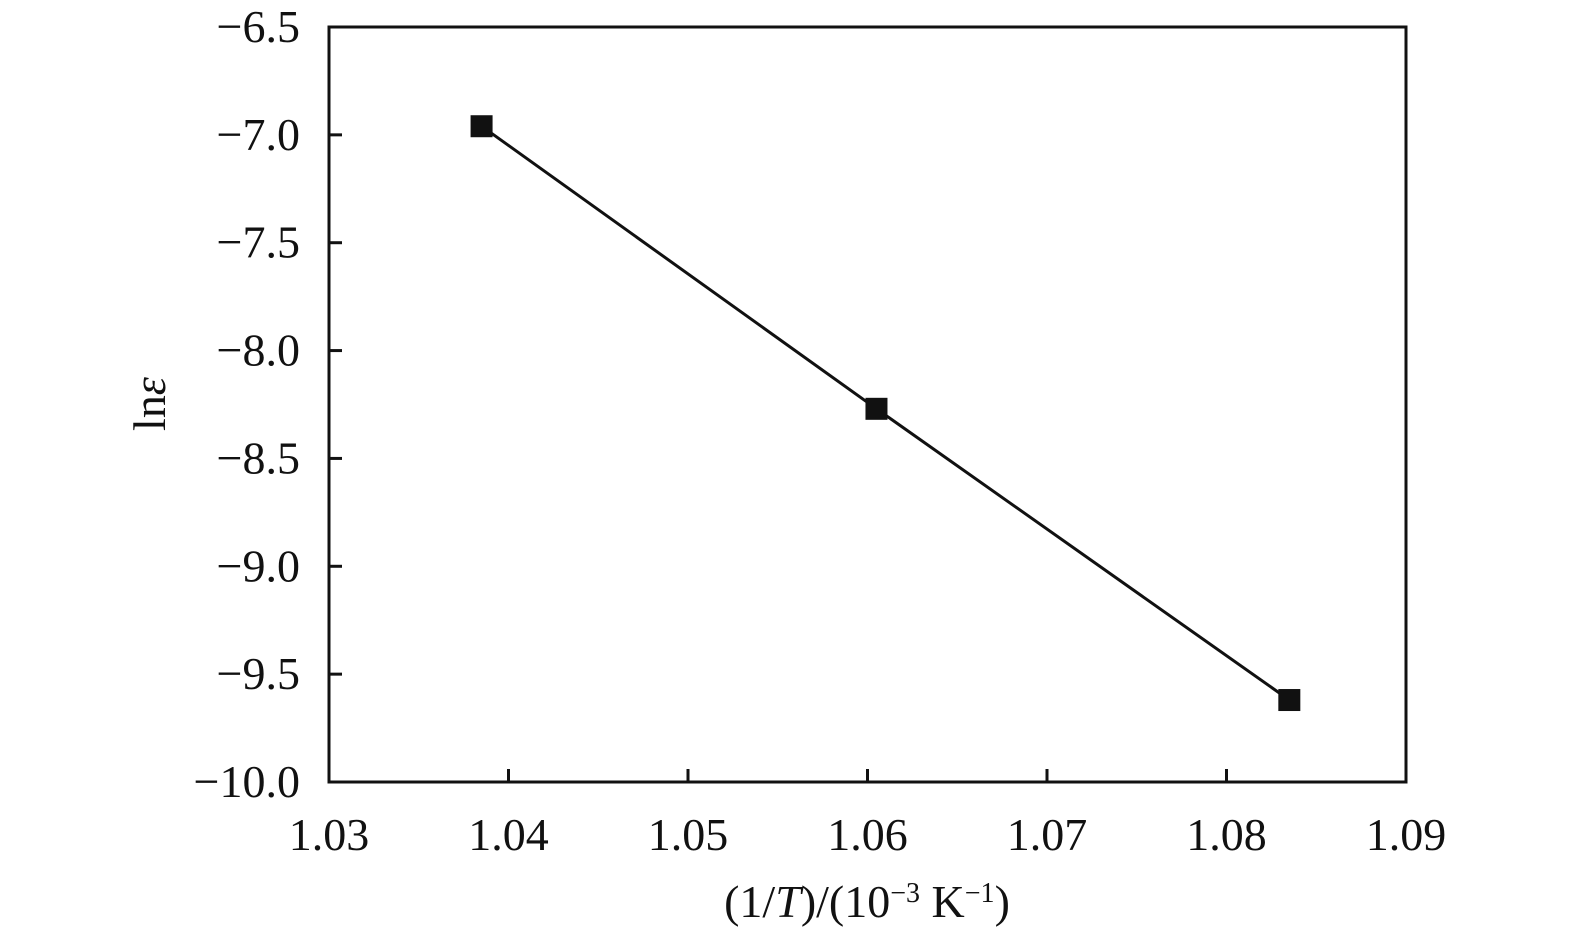 This screenshot has width=1575, height=942. What do you see at coordinates (258, 26) in the screenshot?
I see `y-tick-label: −6.5` at bounding box center [258, 26].